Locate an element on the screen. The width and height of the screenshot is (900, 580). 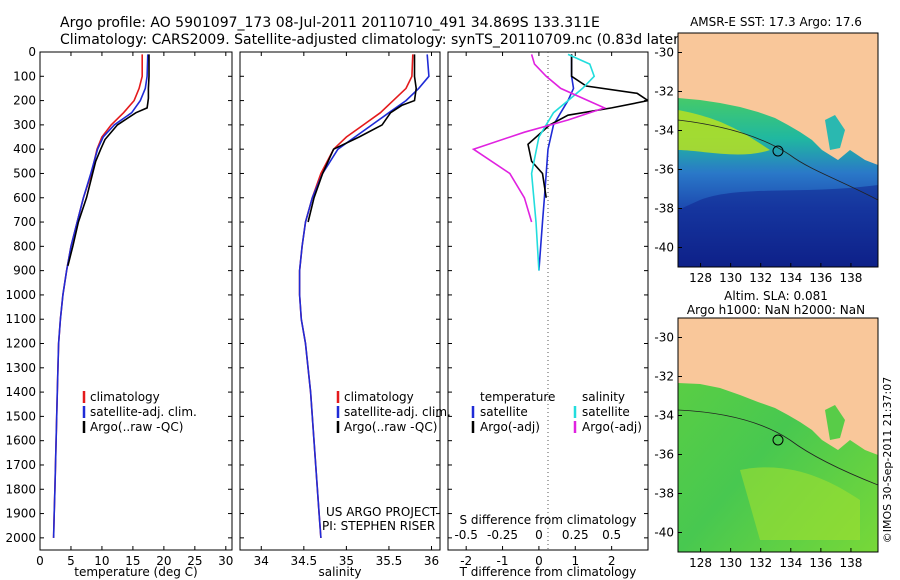
sla-lon-axis: 128 130 132 134 136 138 is located at coordinates (775, 559).